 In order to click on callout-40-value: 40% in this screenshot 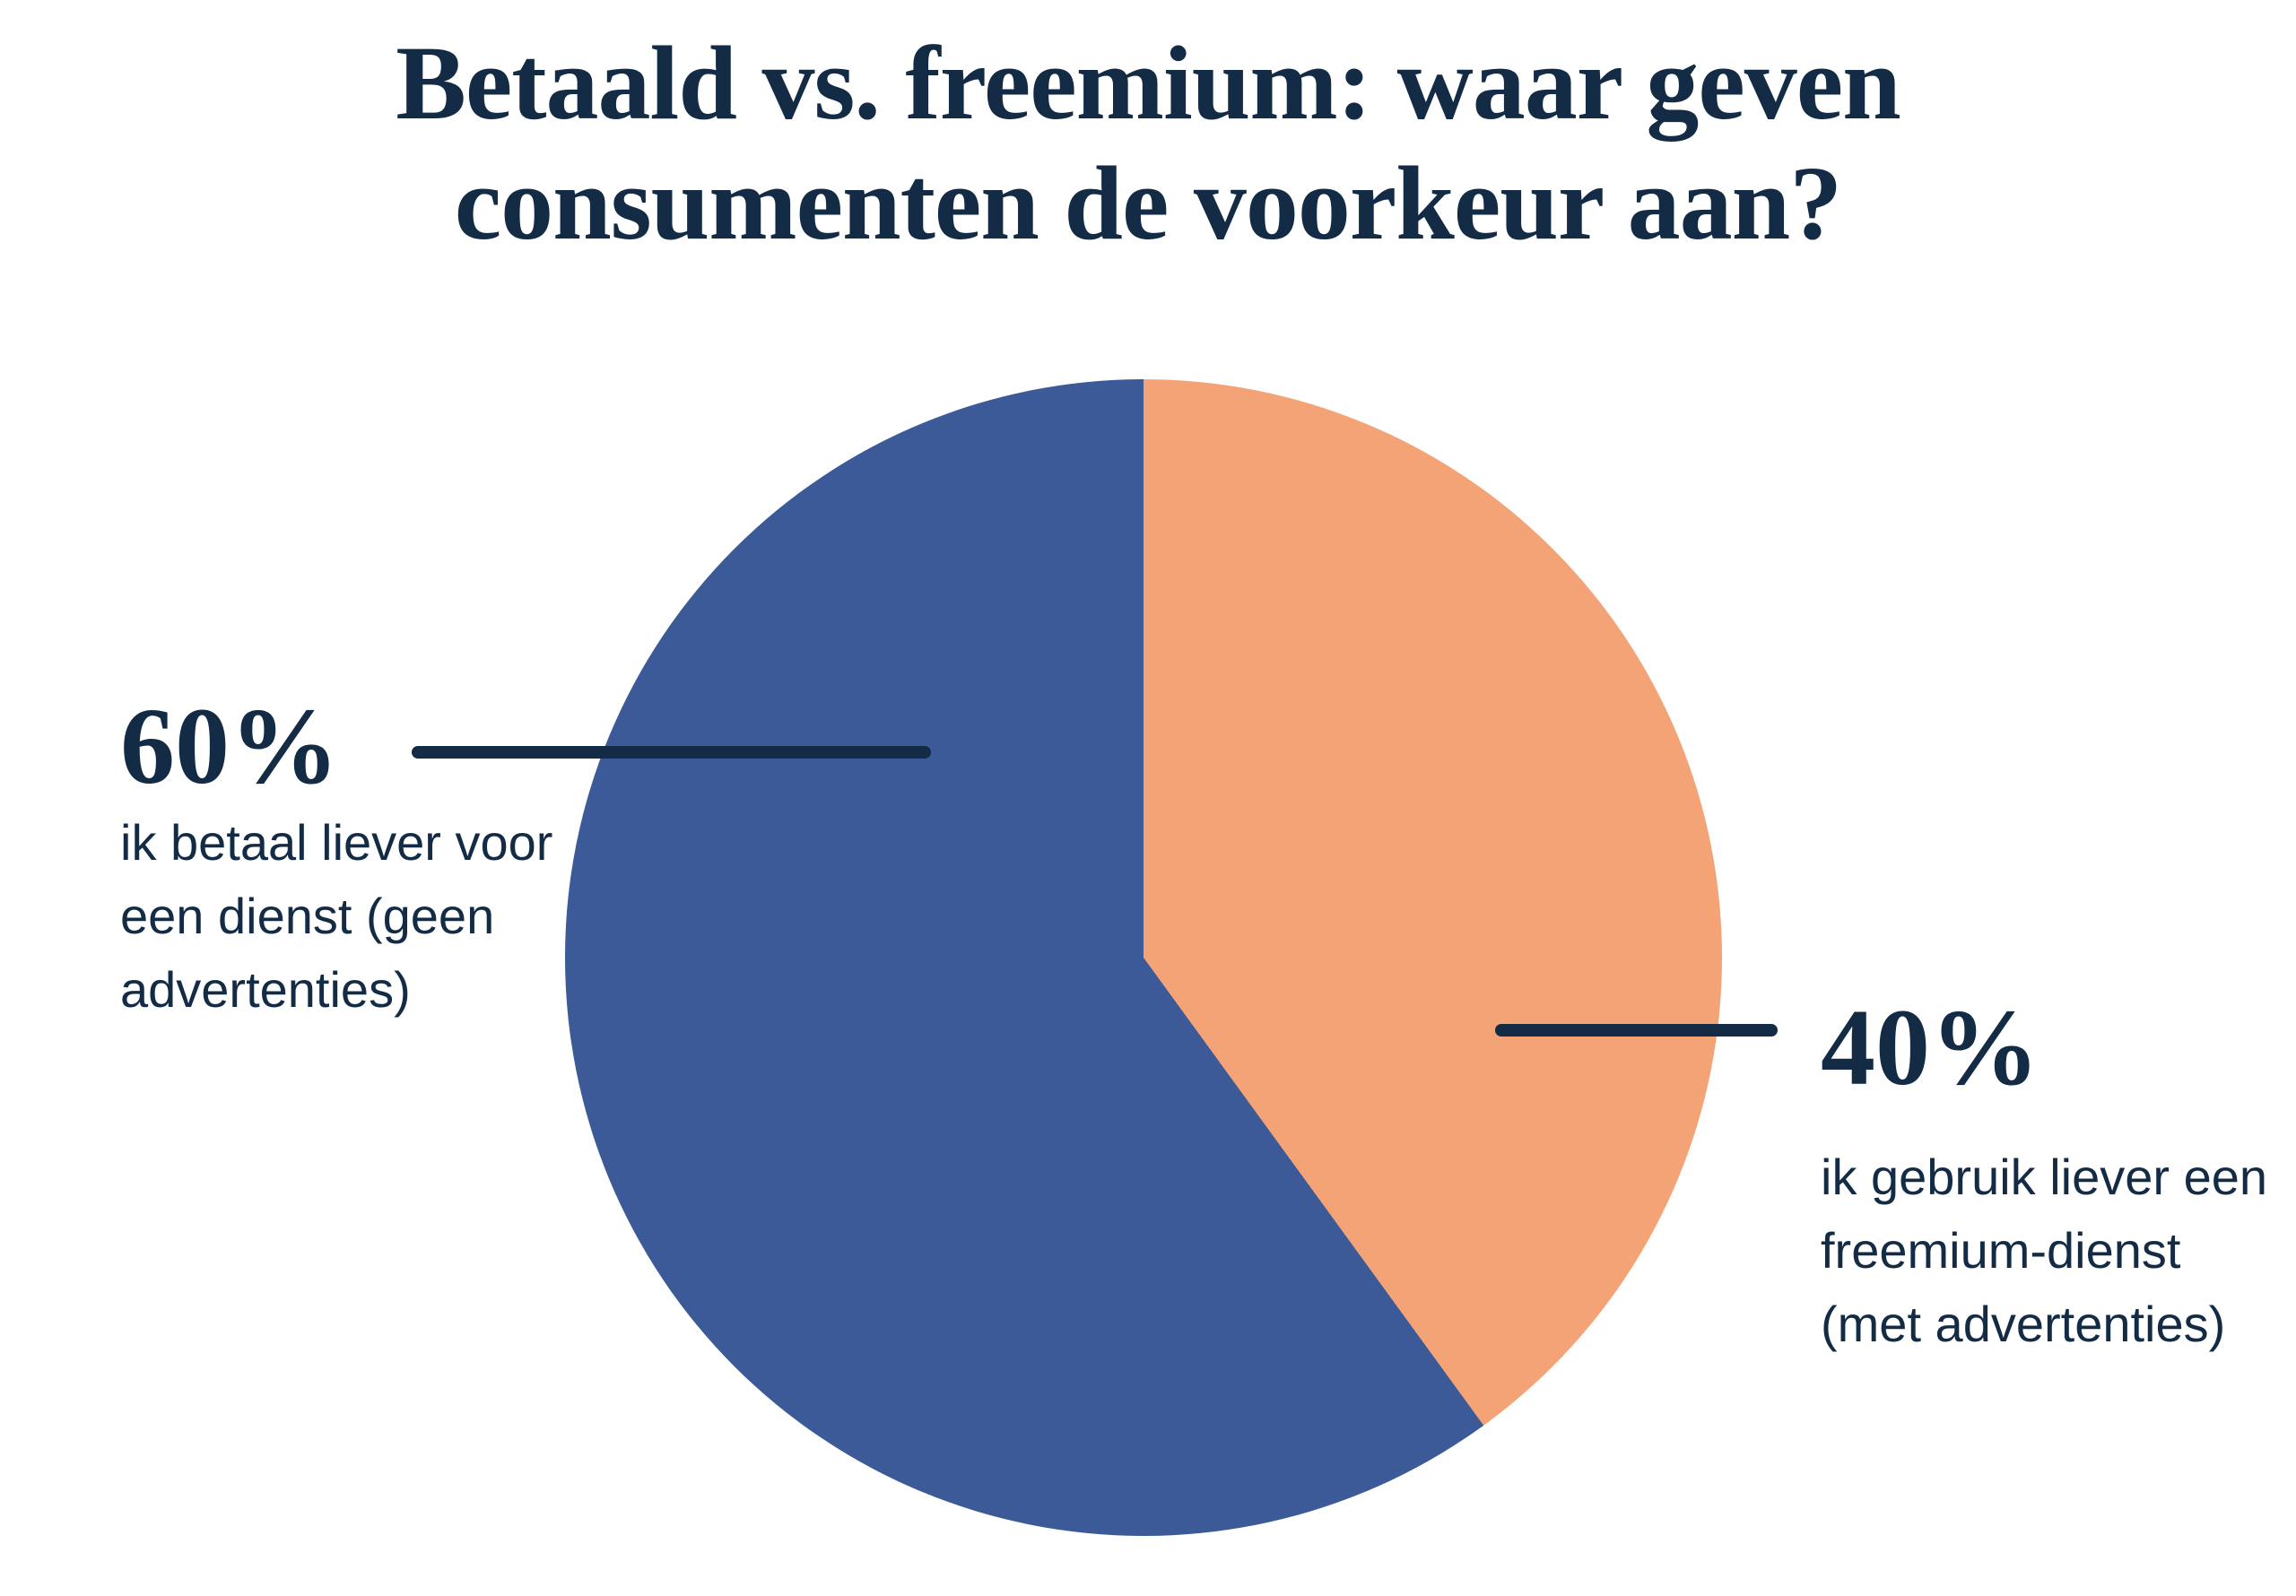, I will do `click(1930, 1047)`.